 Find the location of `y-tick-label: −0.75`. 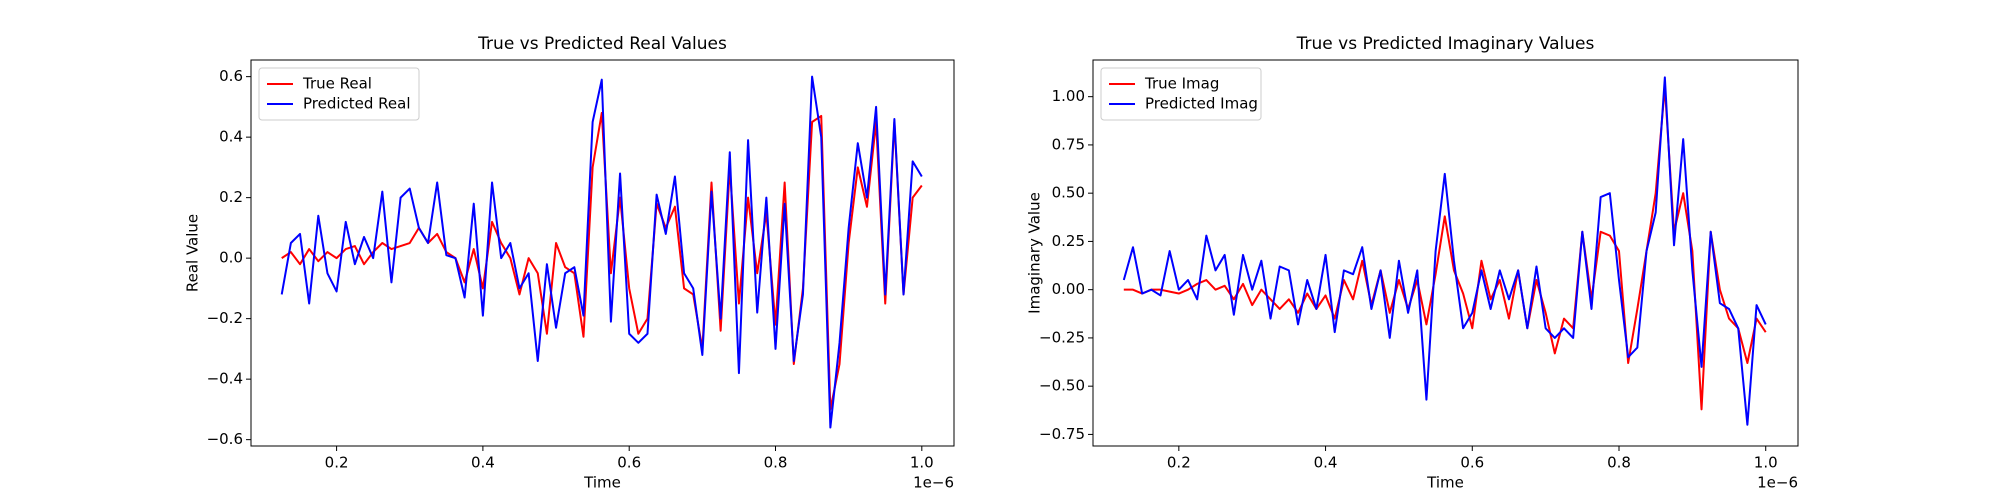

y-tick-label: −0.75 is located at coordinates (1062, 434).